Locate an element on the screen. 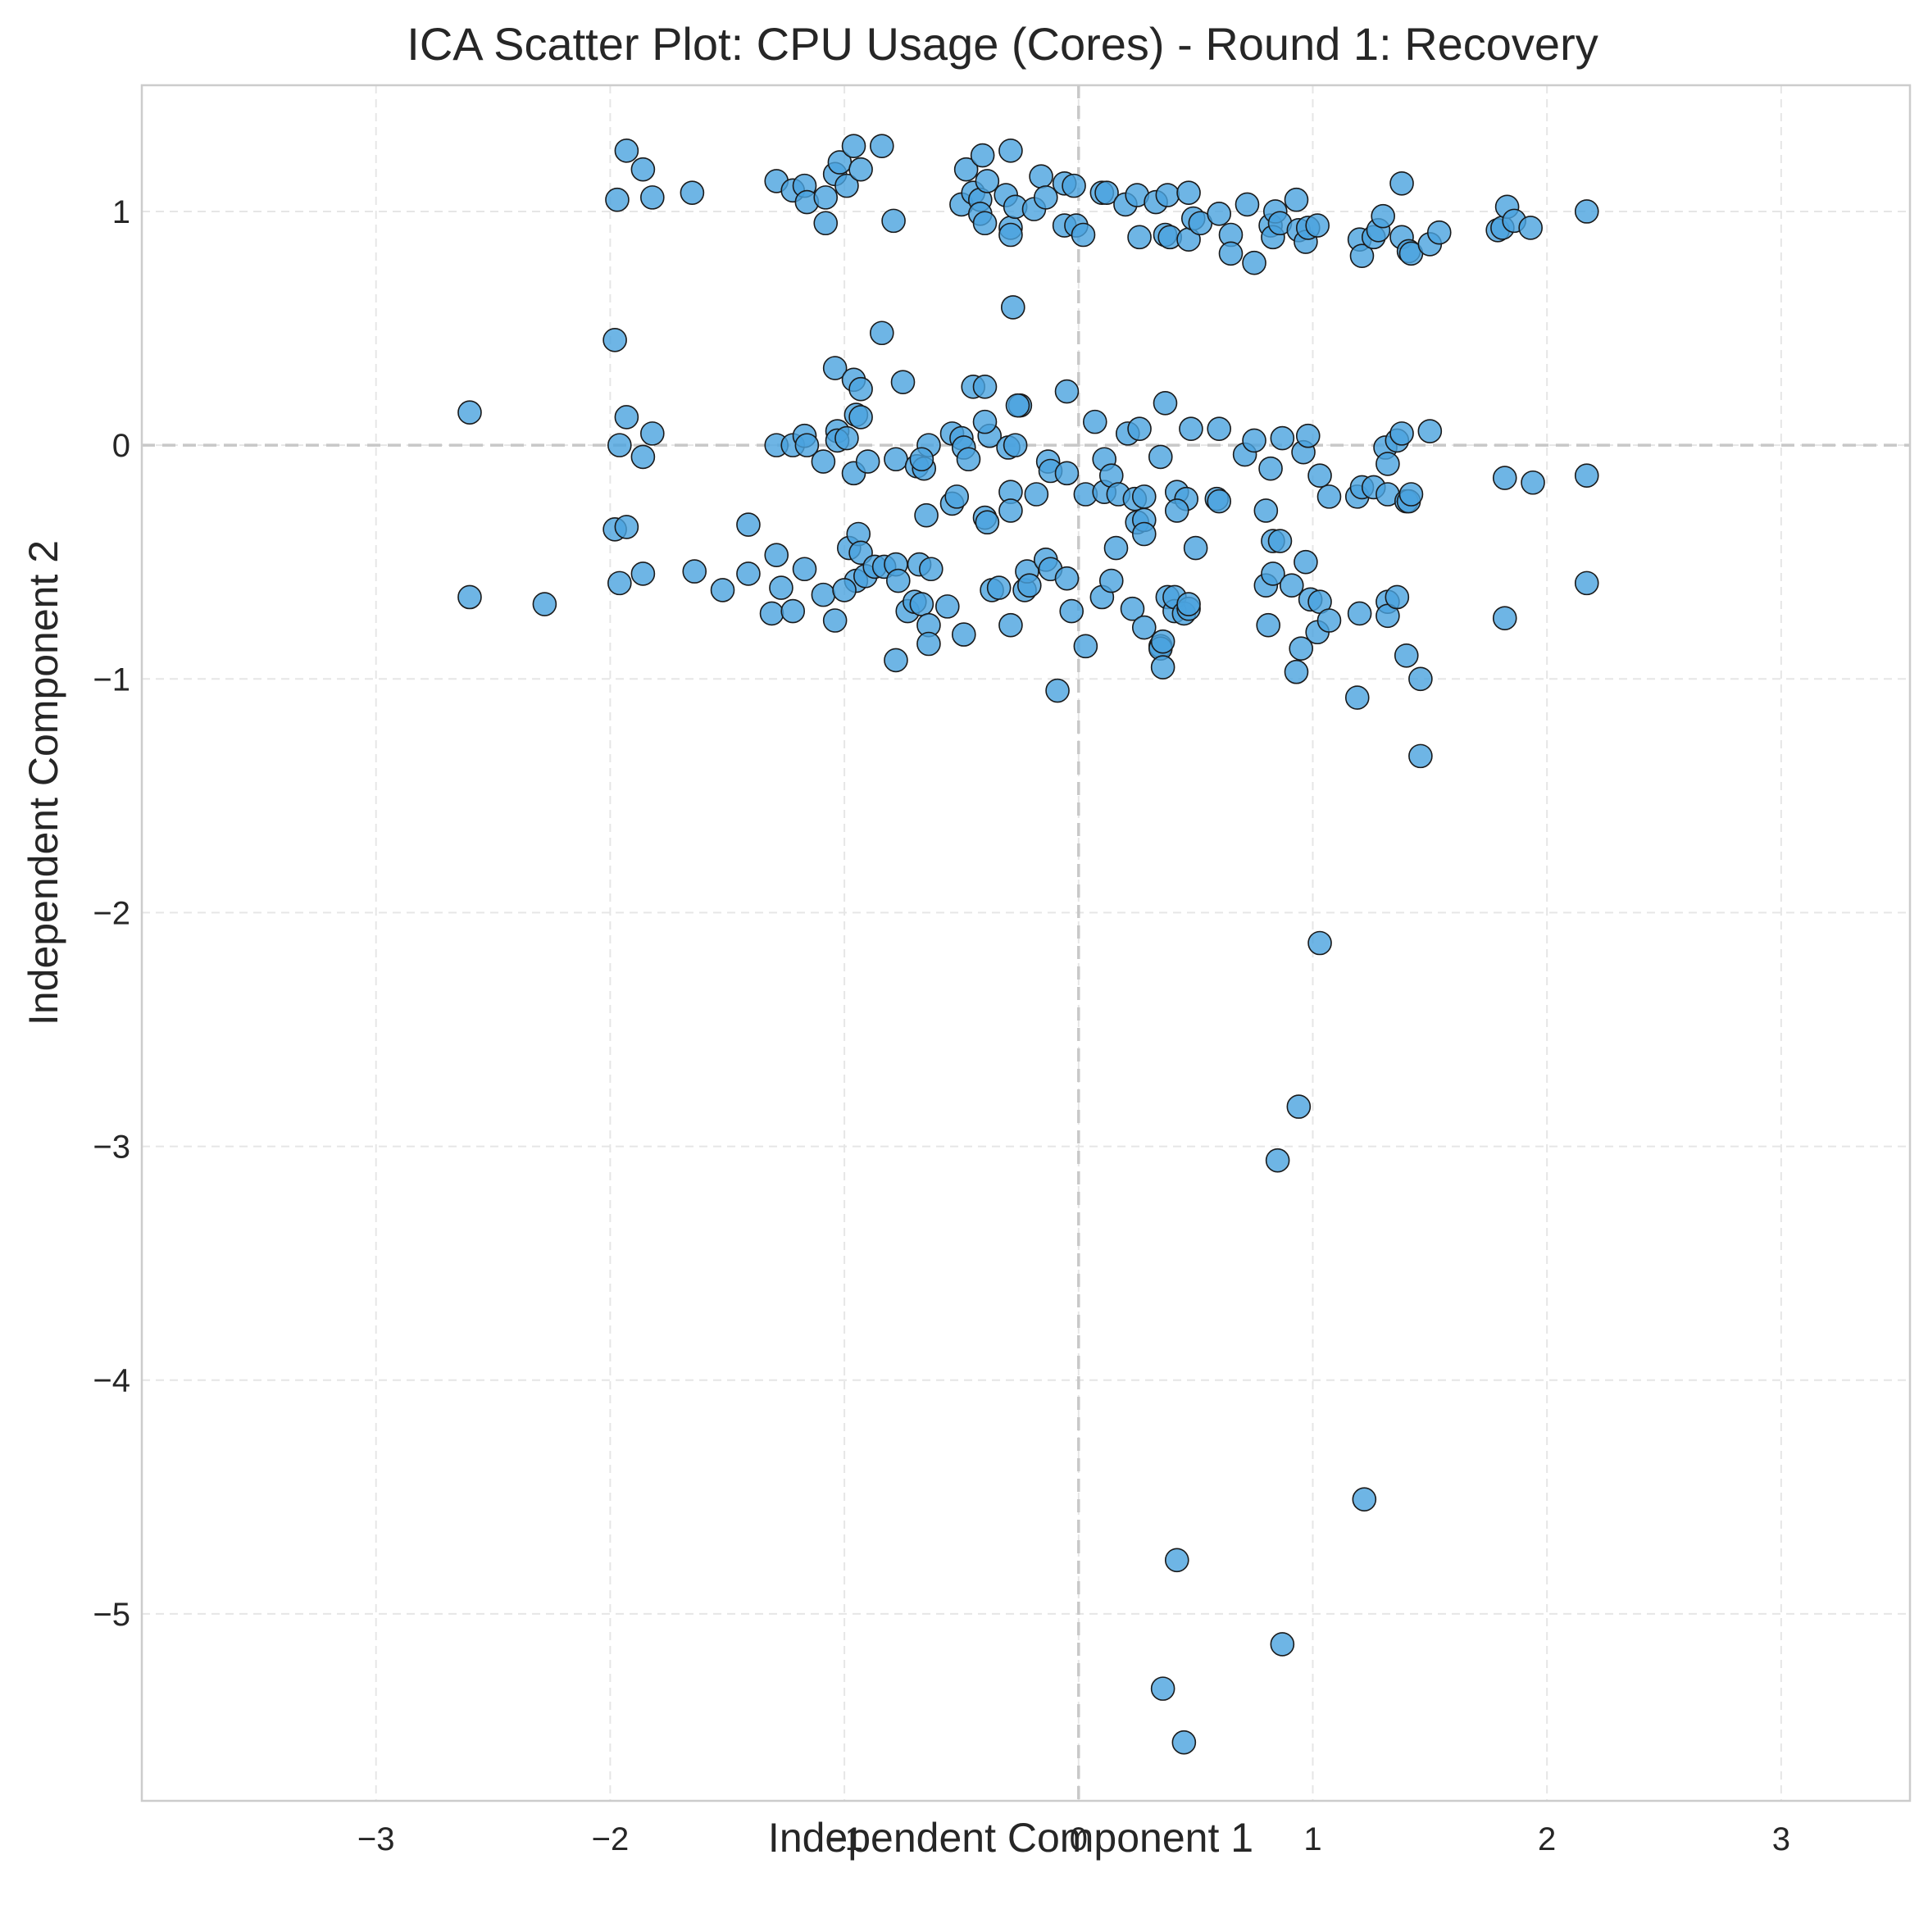  y-tick-label: −1 is located at coordinates (112, 679).